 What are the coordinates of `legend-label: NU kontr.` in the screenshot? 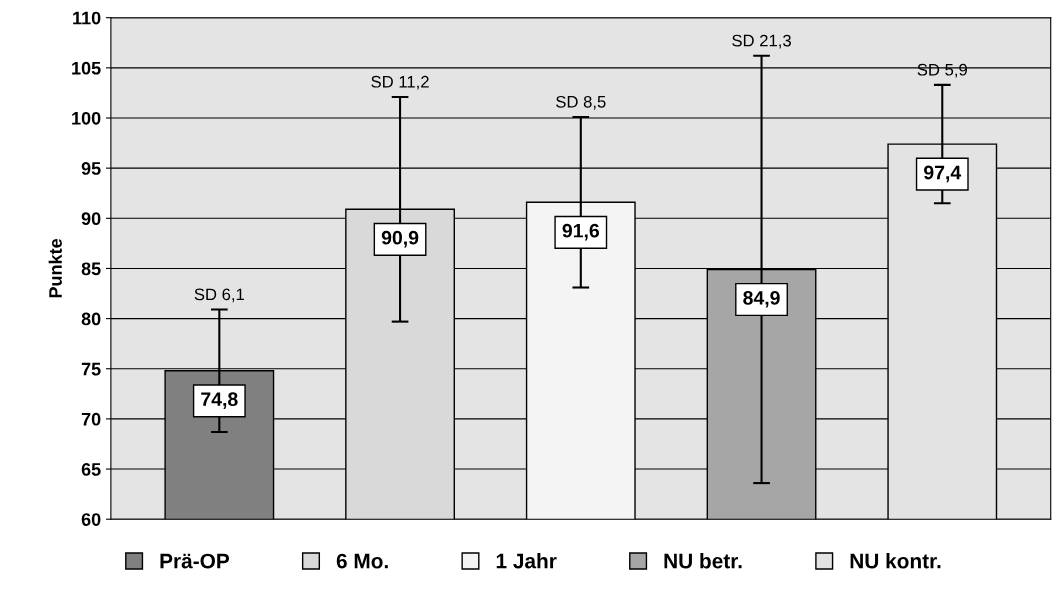 It's located at (895, 561).